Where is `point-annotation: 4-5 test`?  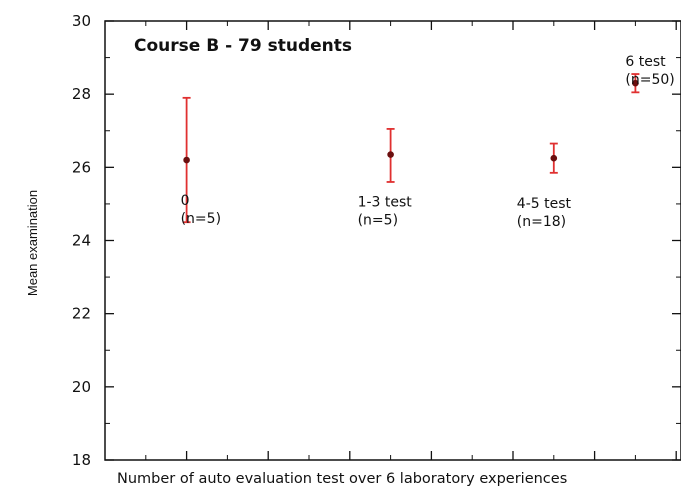
point-annotation: 4-5 test is located at coordinates (544, 204).